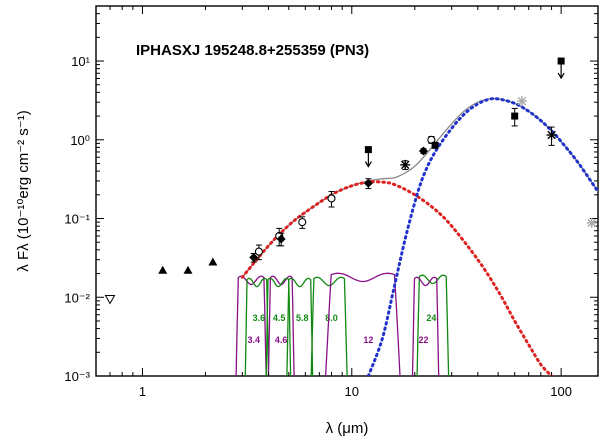 This screenshot has width=600, height=442. I want to click on y-tick-label: 10⁰, so click(80, 140).